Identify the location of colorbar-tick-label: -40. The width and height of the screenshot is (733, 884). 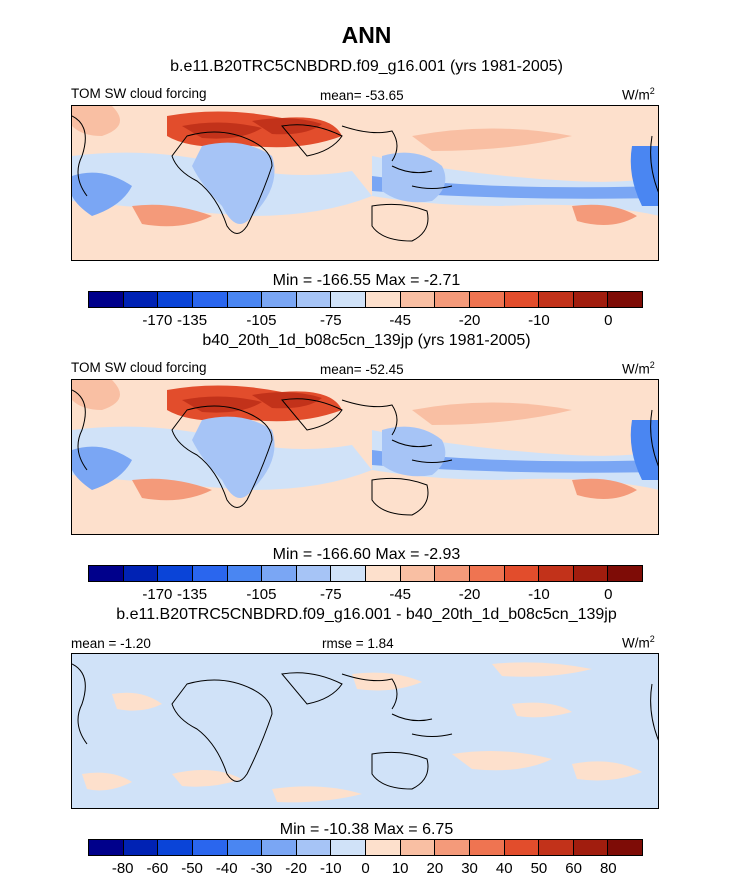
(226, 868).